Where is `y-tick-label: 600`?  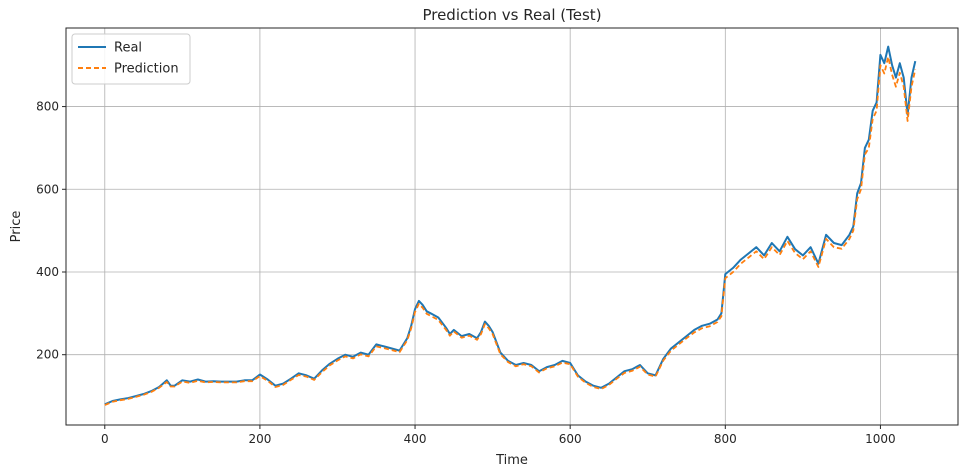 y-tick-label: 600 is located at coordinates (47, 189).